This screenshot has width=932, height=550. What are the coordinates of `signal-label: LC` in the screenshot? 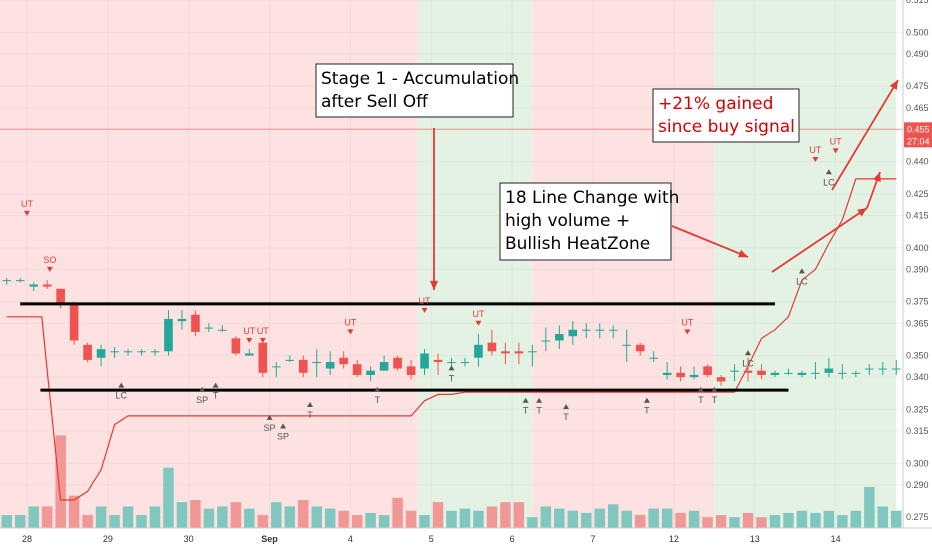 It's located at (802, 281).